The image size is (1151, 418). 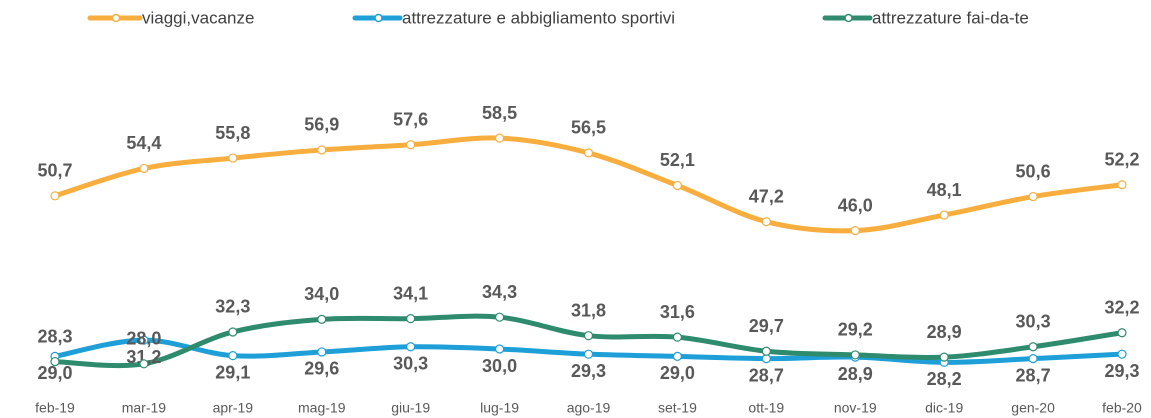 What do you see at coordinates (143, 143) in the screenshot?
I see `data-label: 54,4` at bounding box center [143, 143].